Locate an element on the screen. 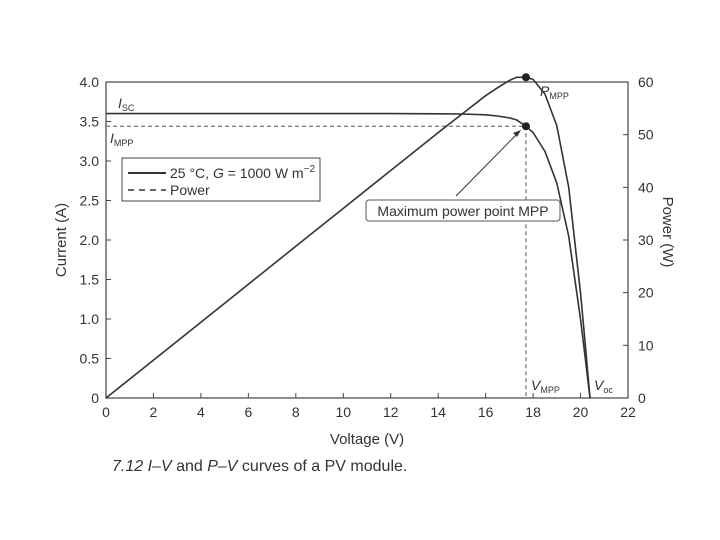  y-left-tick-label: 2.0 is located at coordinates (90, 240).